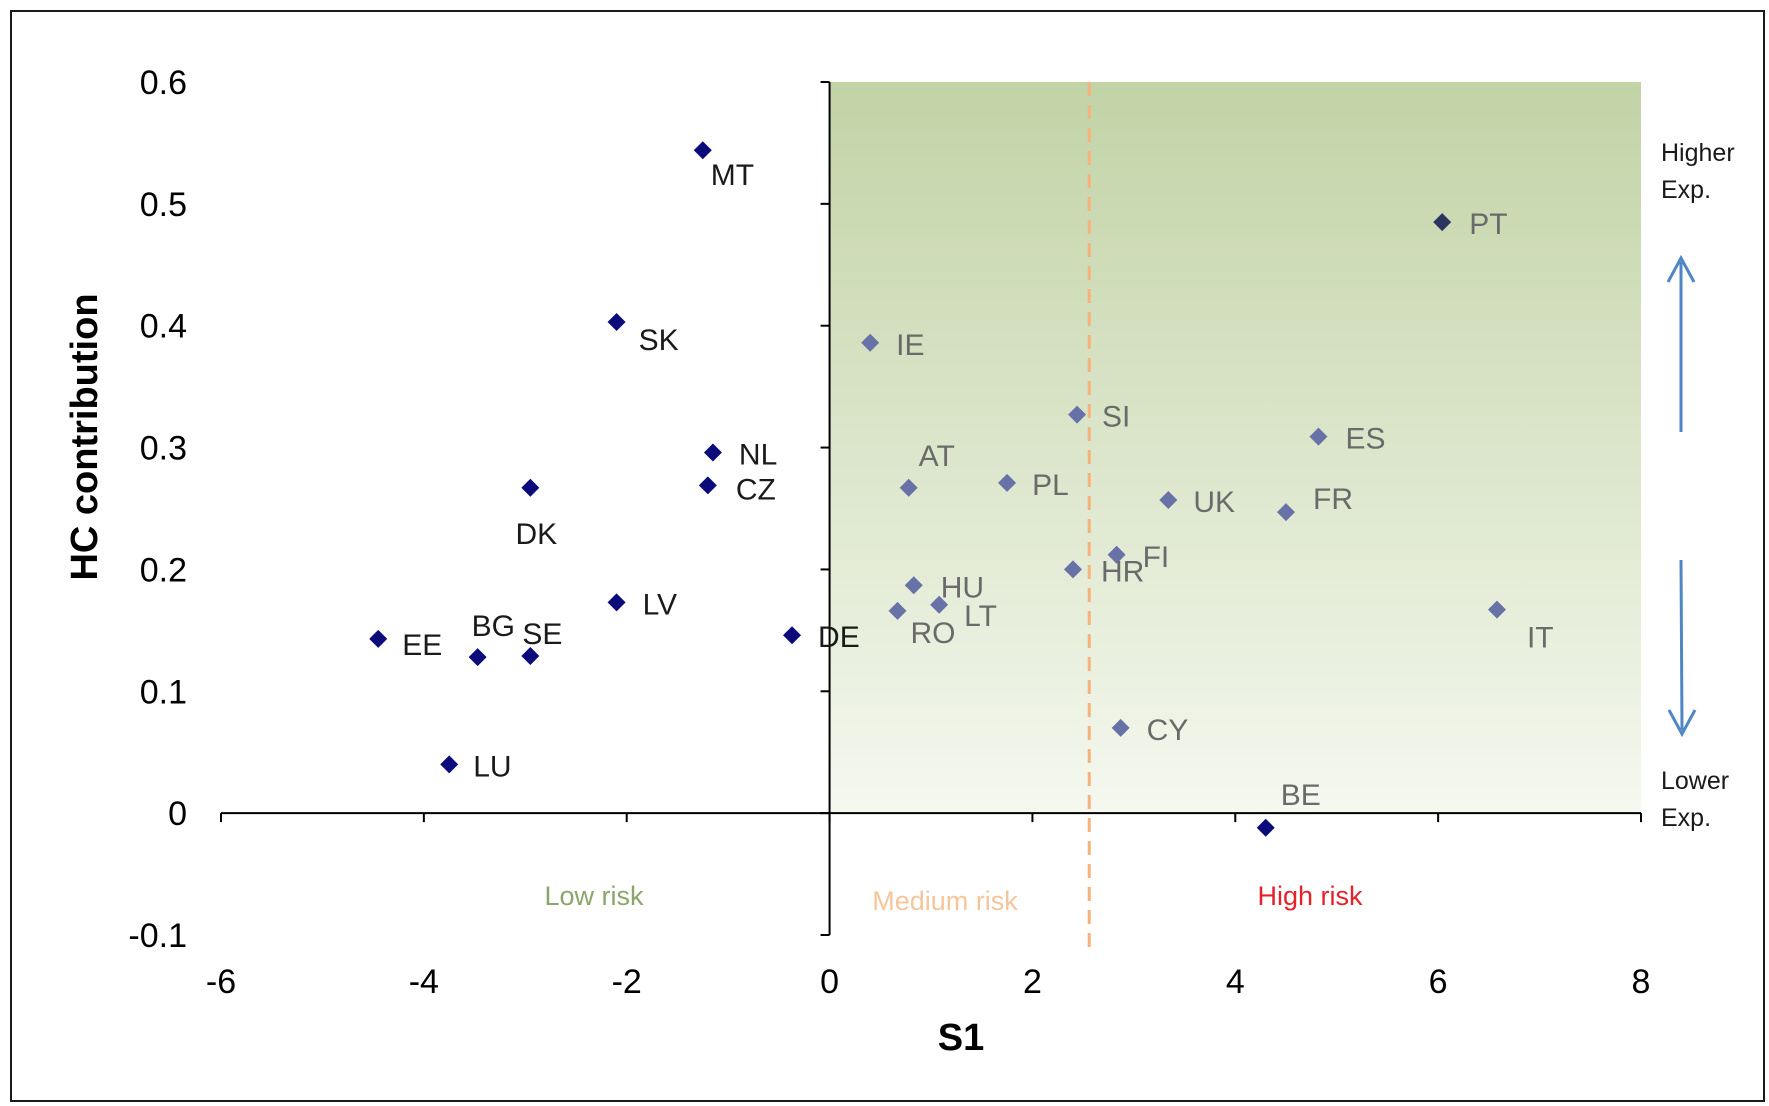  Describe the element at coordinates (1365, 439) in the screenshot. I see `data-label-es: ES` at that location.